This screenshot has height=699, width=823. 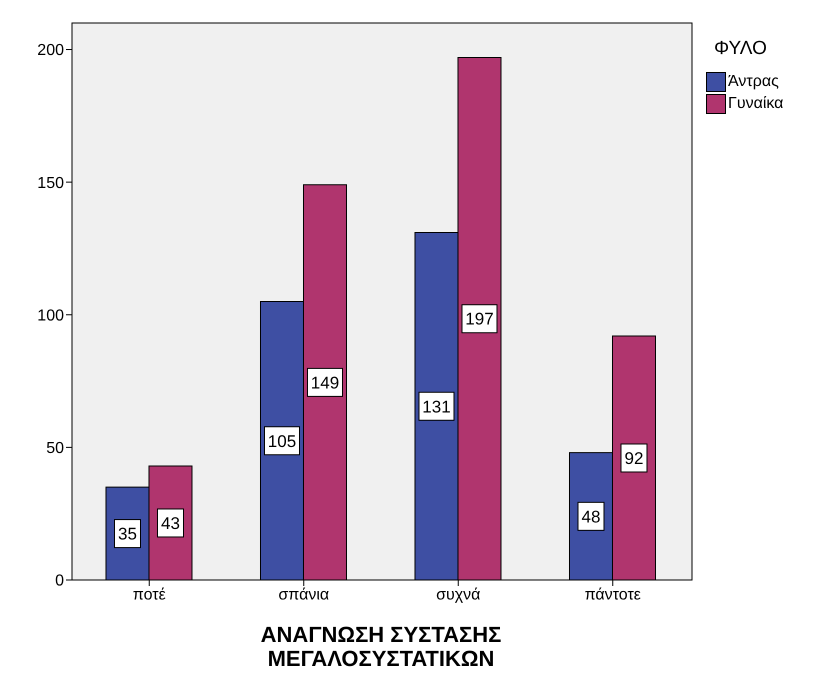 What do you see at coordinates (612, 595) in the screenshot?
I see `x-tick-label: πάντοτε` at bounding box center [612, 595].